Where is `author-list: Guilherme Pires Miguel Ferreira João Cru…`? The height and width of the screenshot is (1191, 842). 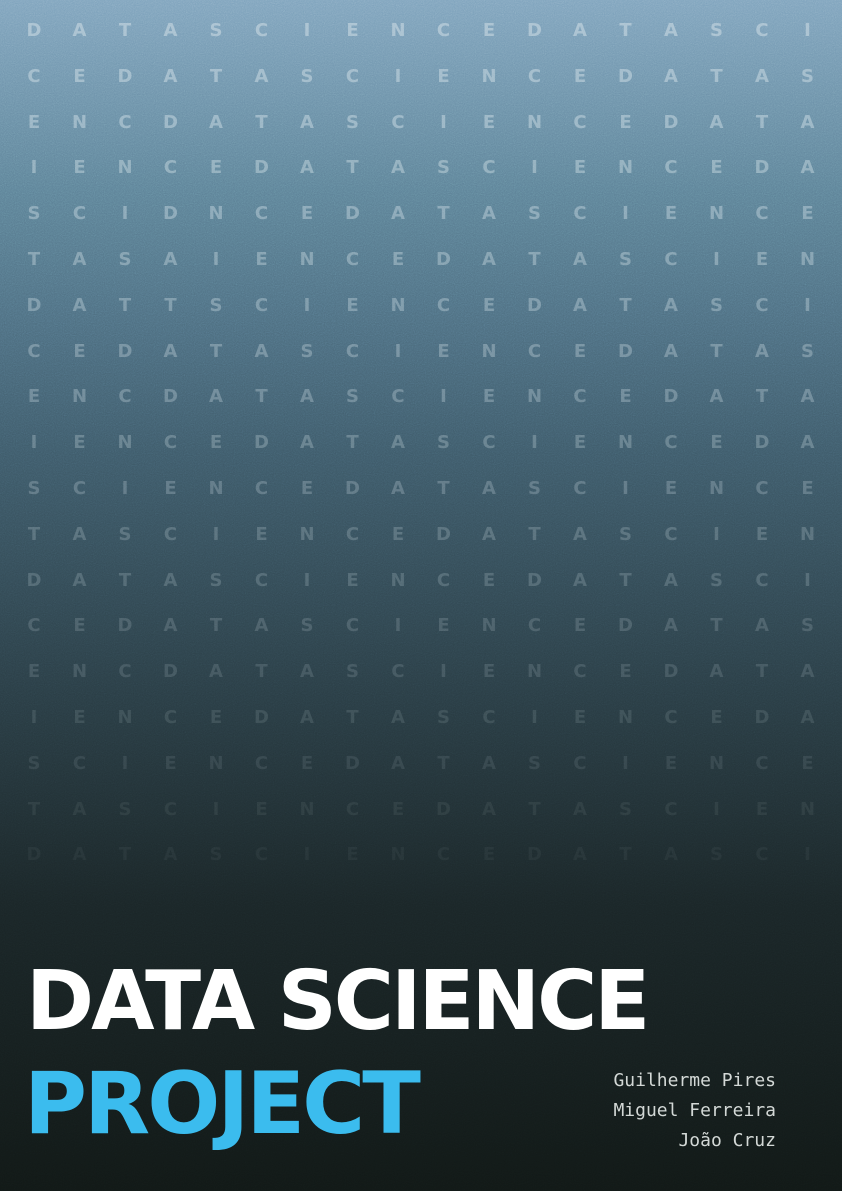
author-list: Guilherme Pires Miguel Ferreira João Cru… is located at coordinates (694, 1111).